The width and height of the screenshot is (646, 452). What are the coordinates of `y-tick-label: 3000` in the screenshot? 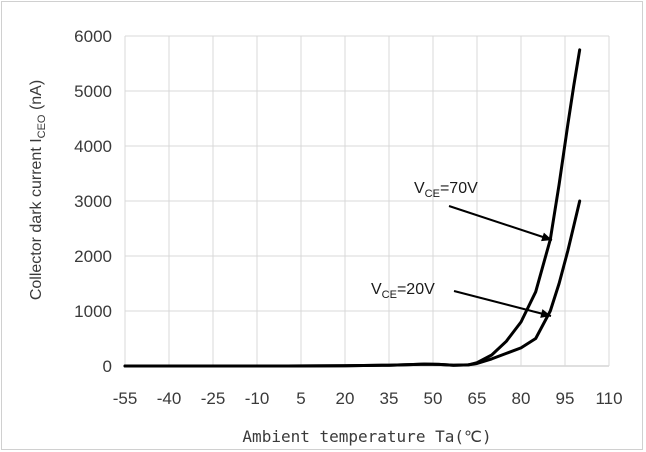 It's located at (93, 201).